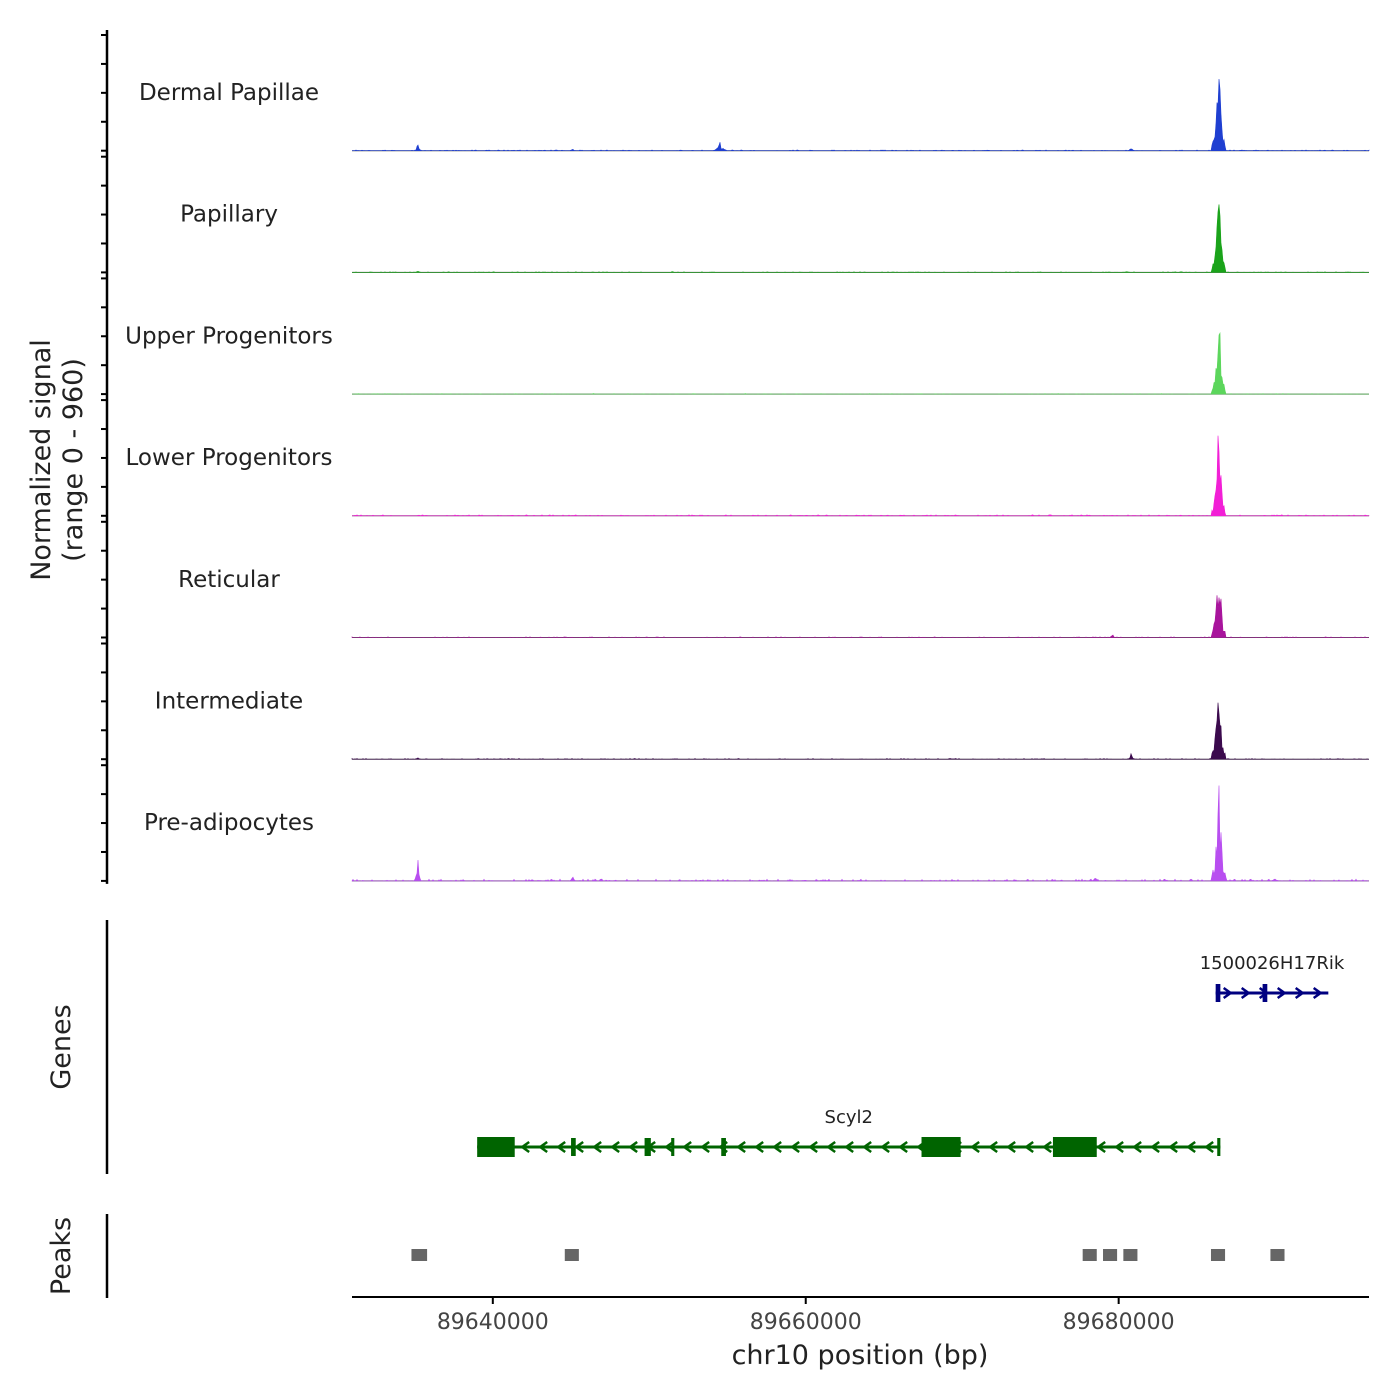 This screenshot has height=1400, width=1400. I want to click on x-axis: 89640000 89660000 89680000, so click(806, 1316).